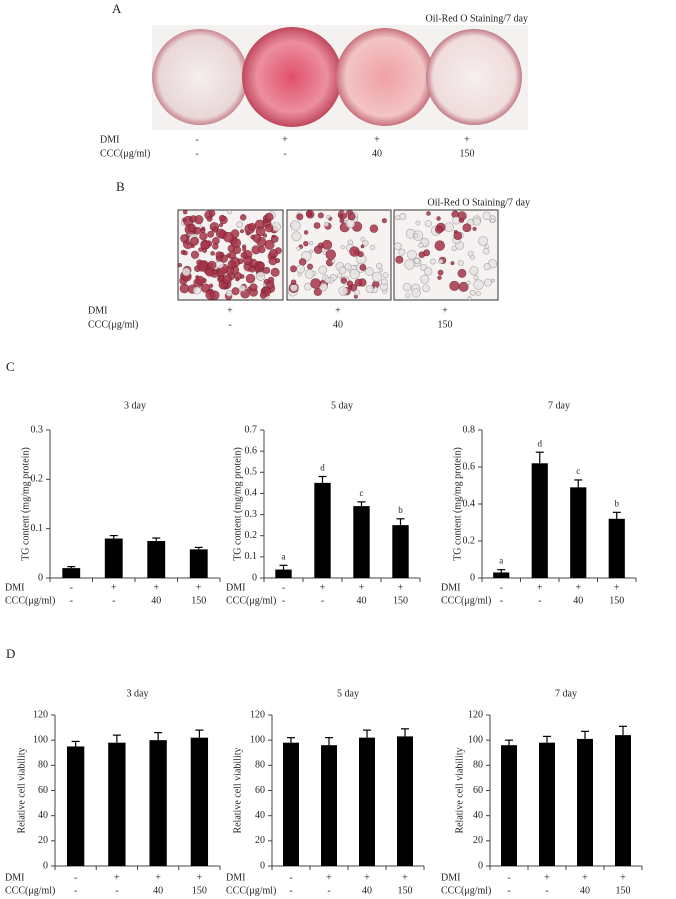 The height and width of the screenshot is (899, 676). I want to click on chart-title: 7 day, so click(566, 693).